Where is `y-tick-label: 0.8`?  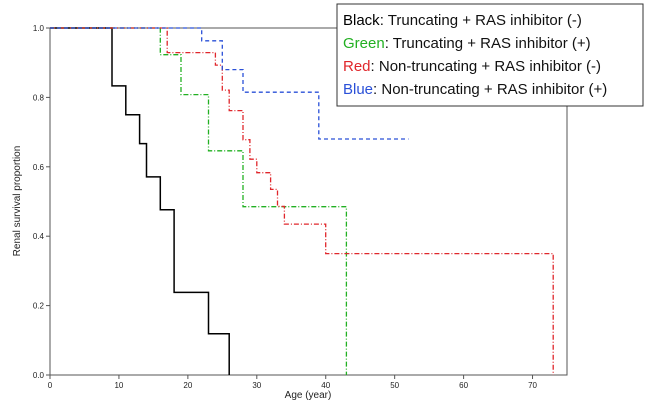 y-tick-label: 0.8 is located at coordinates (39, 97).